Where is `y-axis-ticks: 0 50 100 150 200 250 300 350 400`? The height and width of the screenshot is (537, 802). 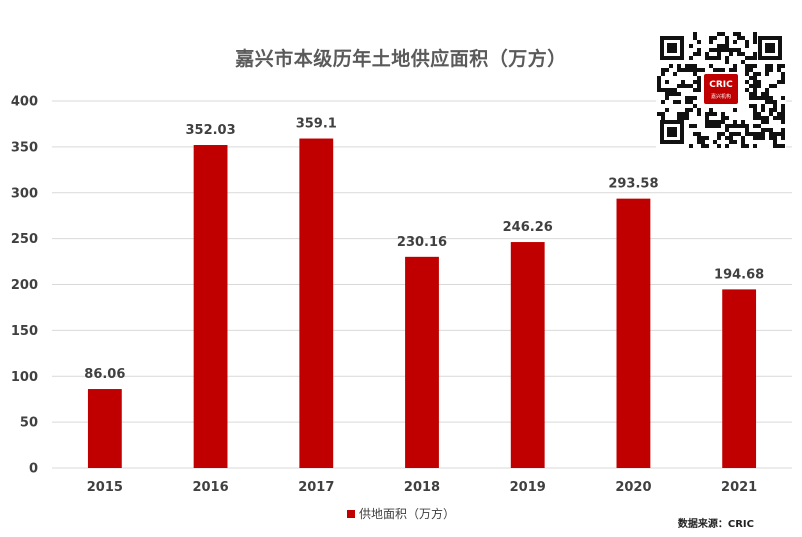 y-axis-ticks: 0 50 100 150 200 250 300 350 400 is located at coordinates (24, 286).